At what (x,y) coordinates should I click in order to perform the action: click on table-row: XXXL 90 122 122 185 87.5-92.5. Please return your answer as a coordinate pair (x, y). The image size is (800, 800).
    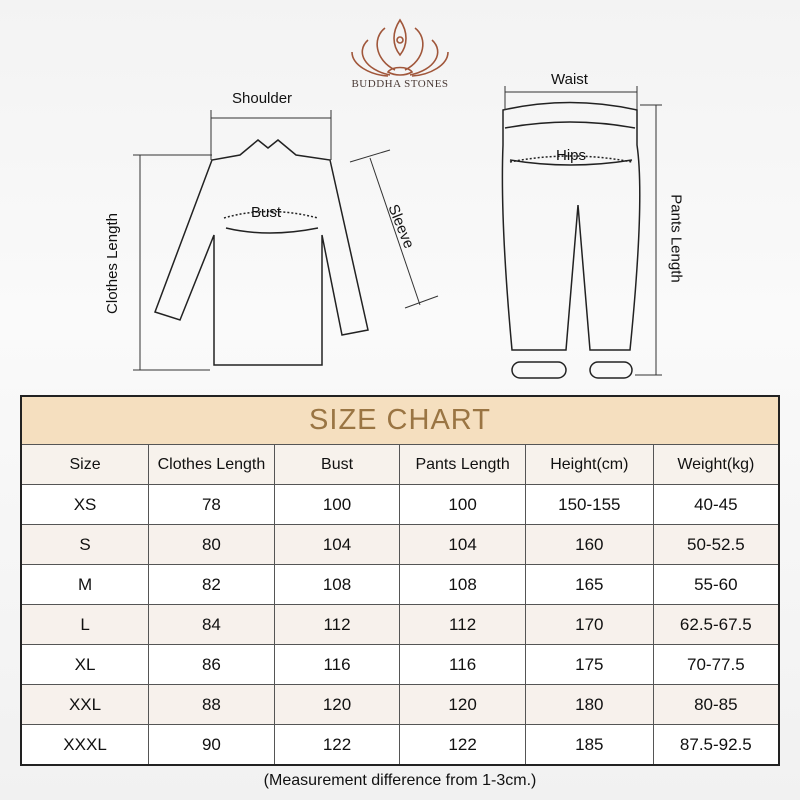
    Looking at the image, I should click on (400, 745).